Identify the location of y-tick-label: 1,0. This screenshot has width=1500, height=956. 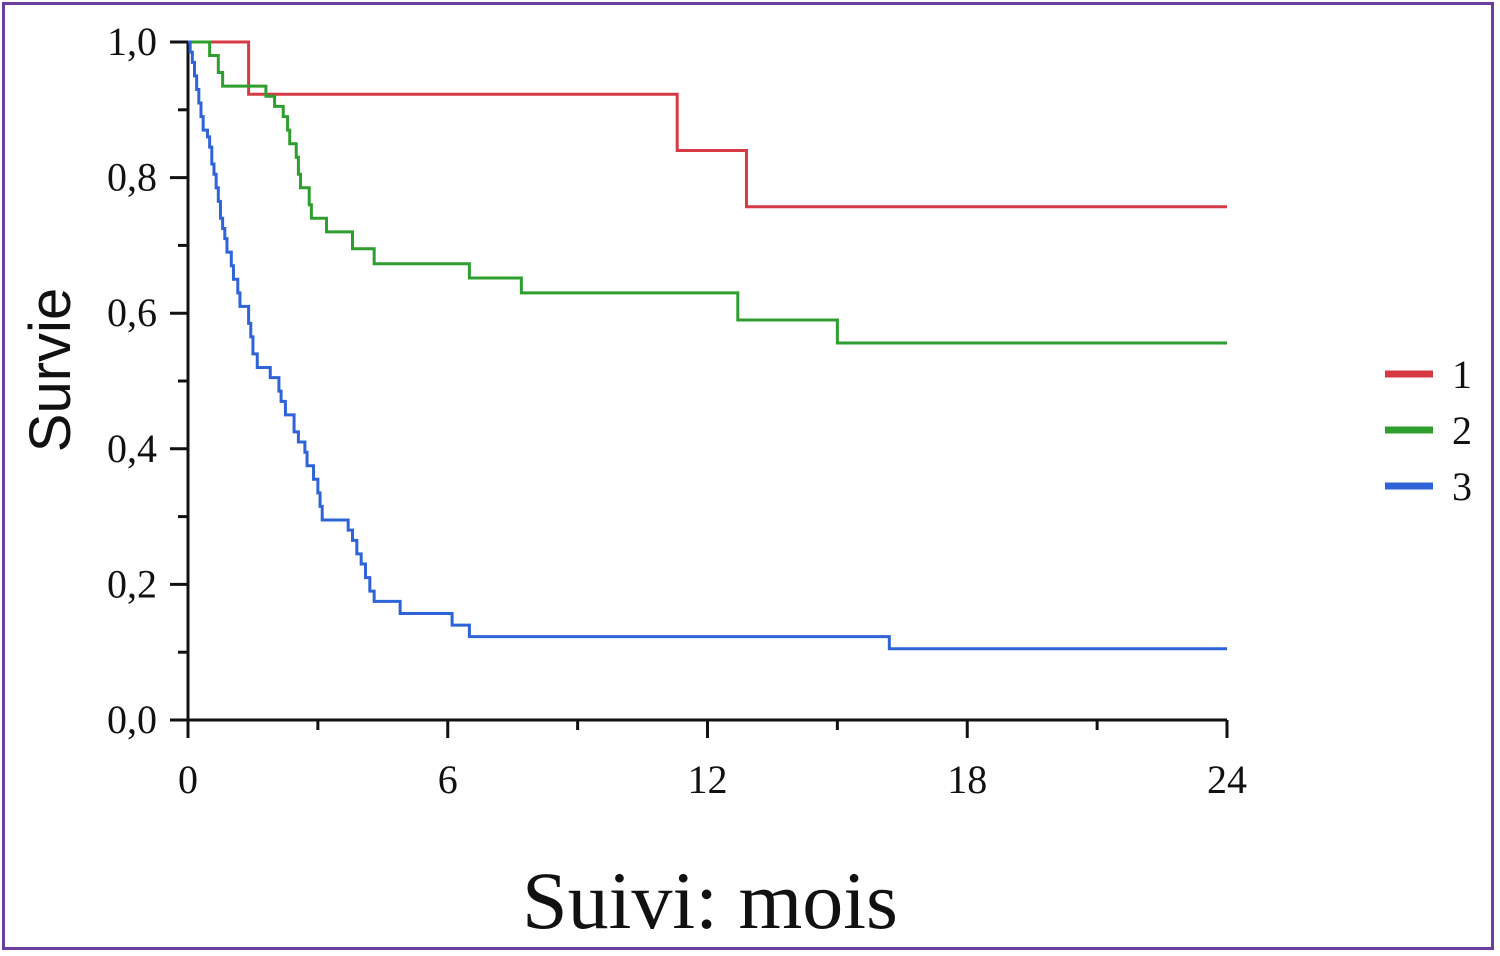
(132, 41).